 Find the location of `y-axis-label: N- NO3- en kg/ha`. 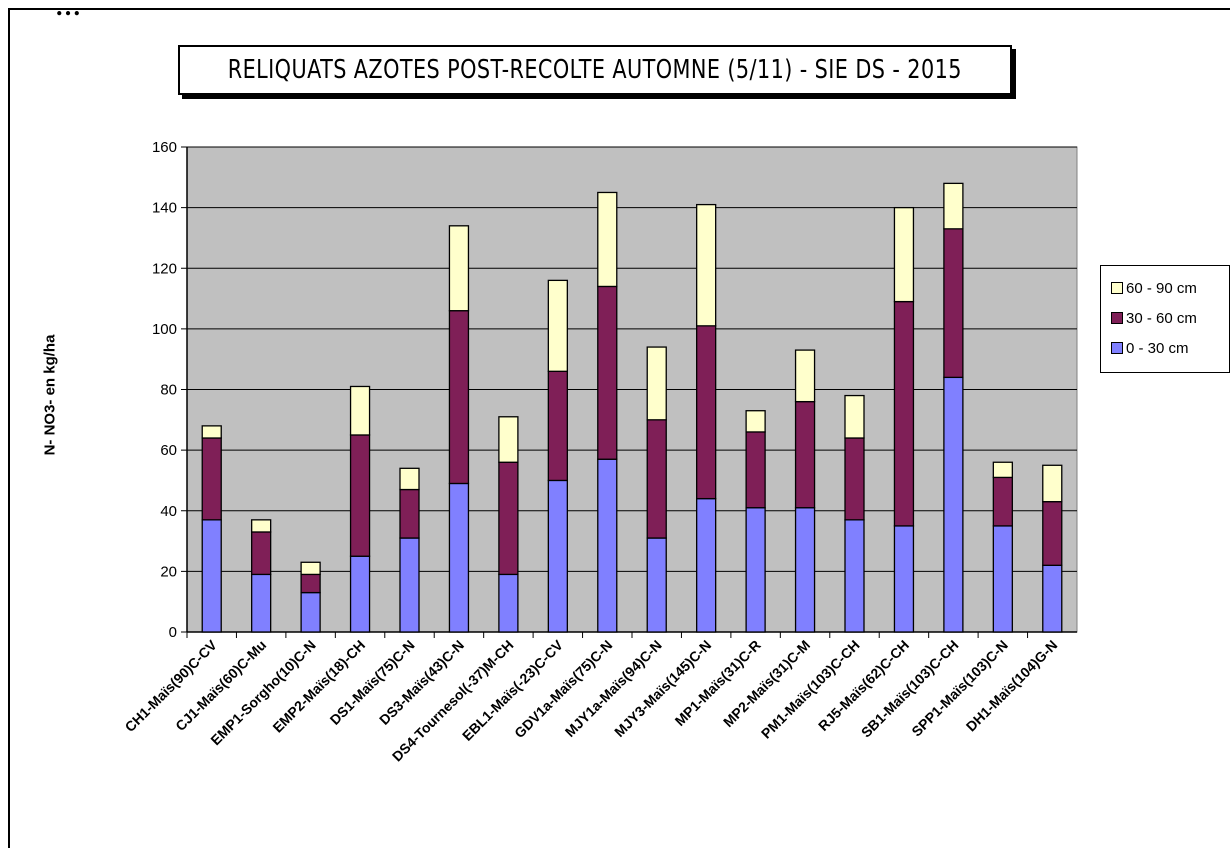

y-axis-label: N- NO3- en kg/ha is located at coordinates (50, 395).